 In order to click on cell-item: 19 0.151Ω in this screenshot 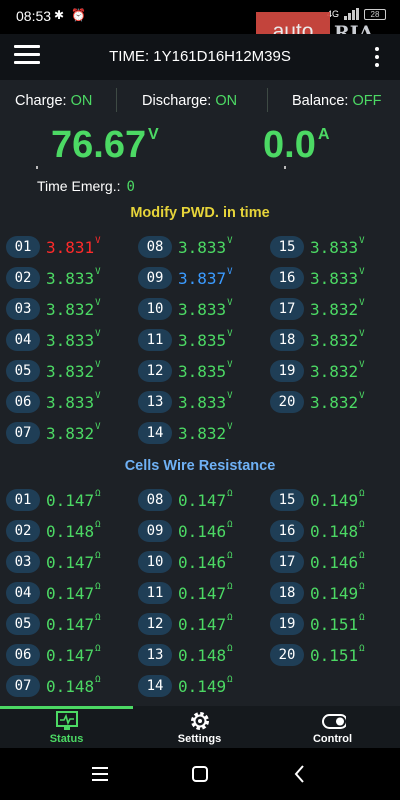, I will do `click(335, 624)`.